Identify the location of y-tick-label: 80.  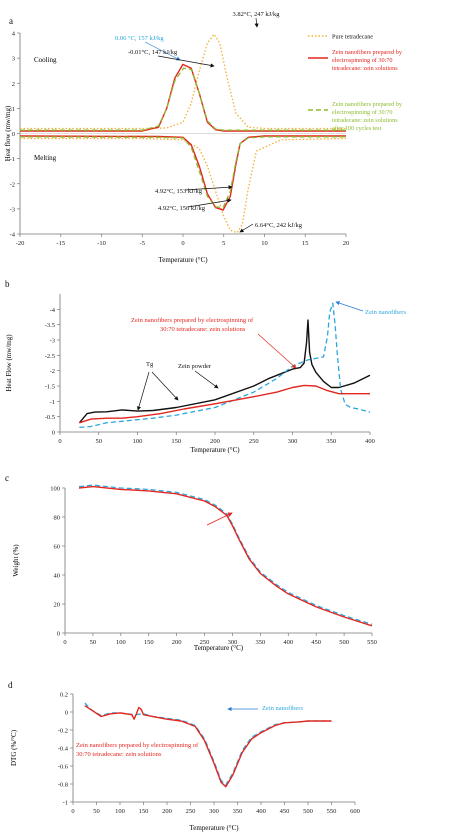
(57, 518).